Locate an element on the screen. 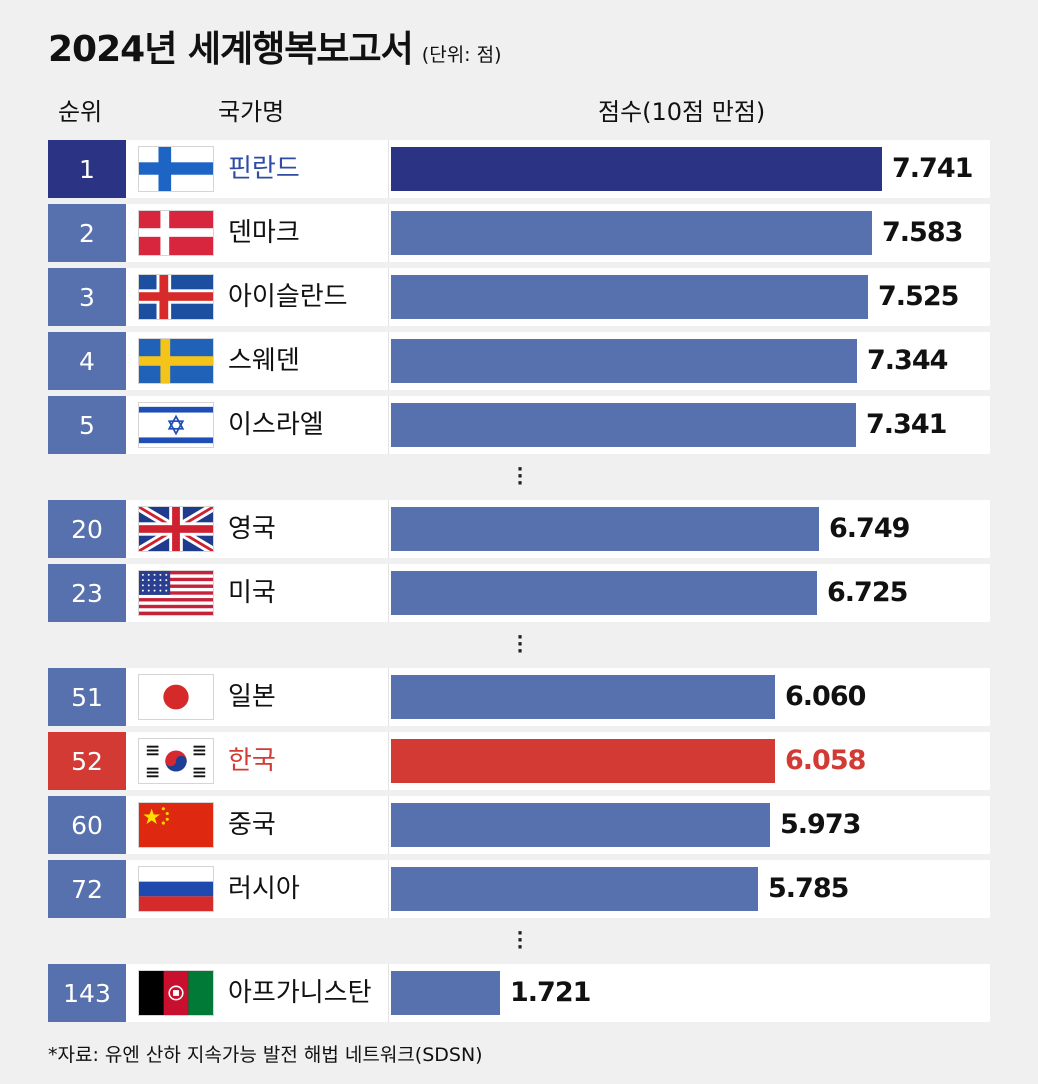 Image resolution: width=1038 pixels, height=1084 pixels. bar-cell: 7.341 is located at coordinates (689, 425).